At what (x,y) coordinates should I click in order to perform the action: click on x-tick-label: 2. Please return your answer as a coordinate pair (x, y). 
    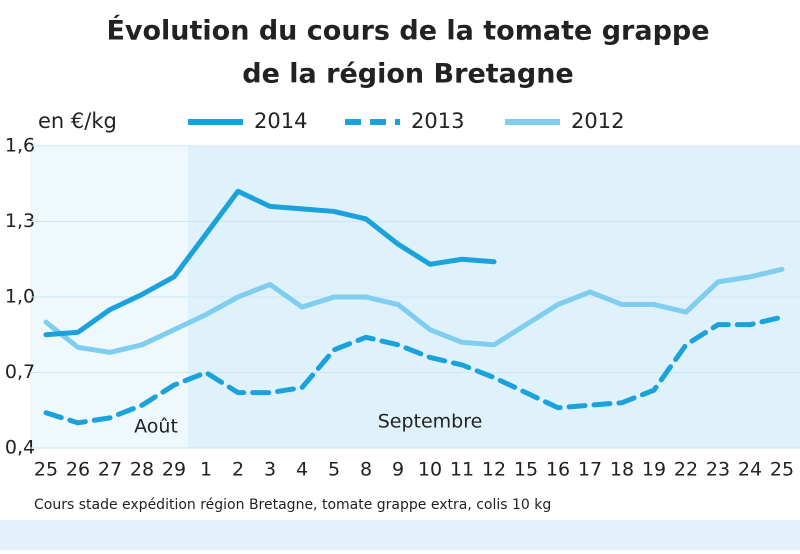
    Looking at the image, I should click on (238, 470).